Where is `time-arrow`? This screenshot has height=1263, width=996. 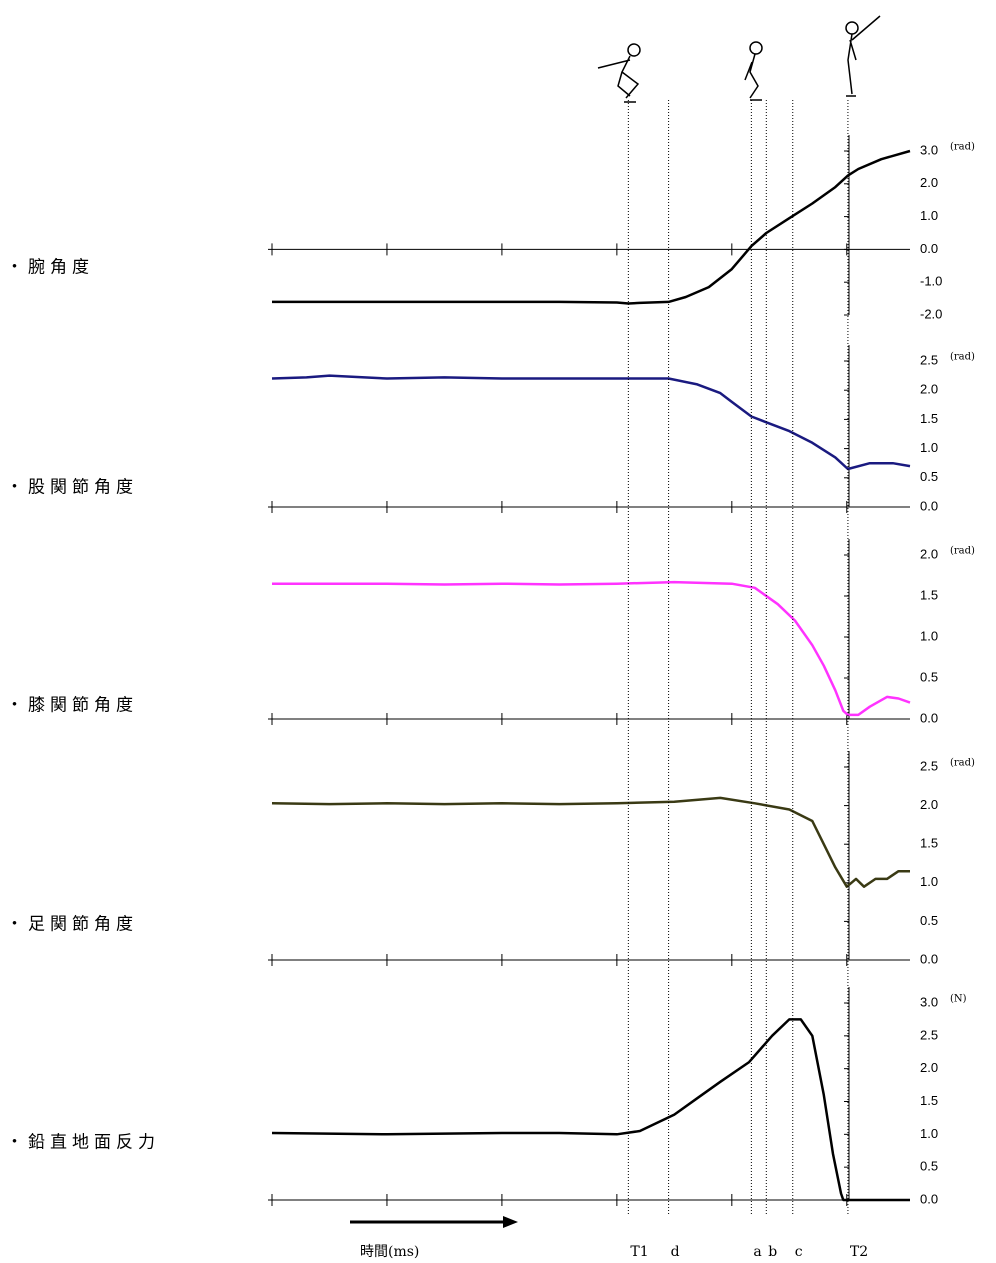 time-arrow is located at coordinates (434, 1222).